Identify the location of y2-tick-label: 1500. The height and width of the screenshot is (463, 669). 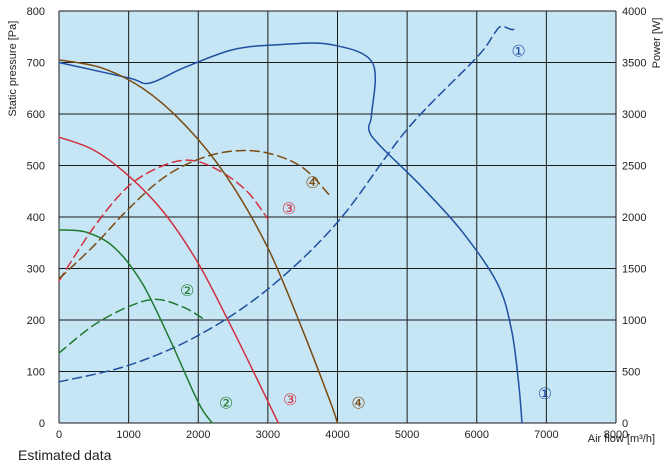
(634, 270).